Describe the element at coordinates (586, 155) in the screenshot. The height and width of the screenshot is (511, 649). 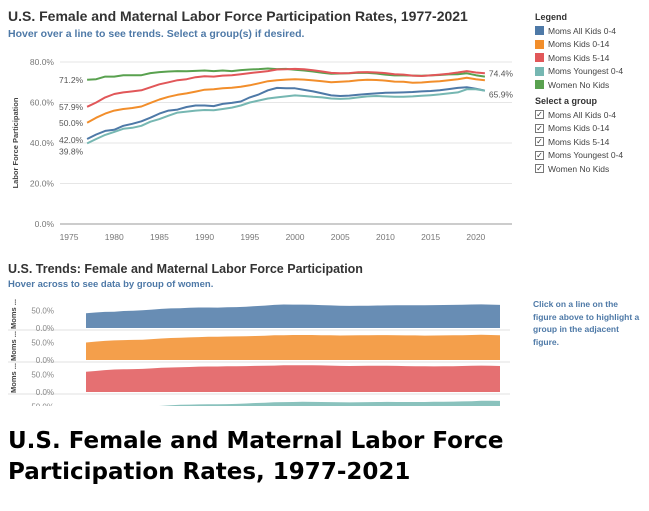
I see `filter-label: Moms Youngest 0-4` at that location.